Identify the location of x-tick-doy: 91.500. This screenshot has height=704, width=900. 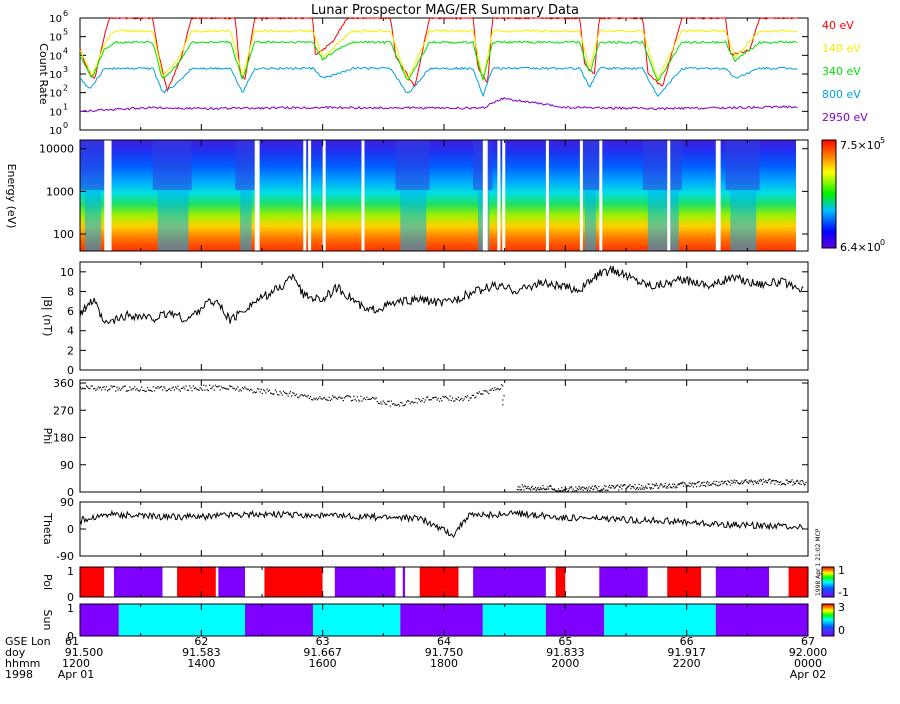
(84, 652).